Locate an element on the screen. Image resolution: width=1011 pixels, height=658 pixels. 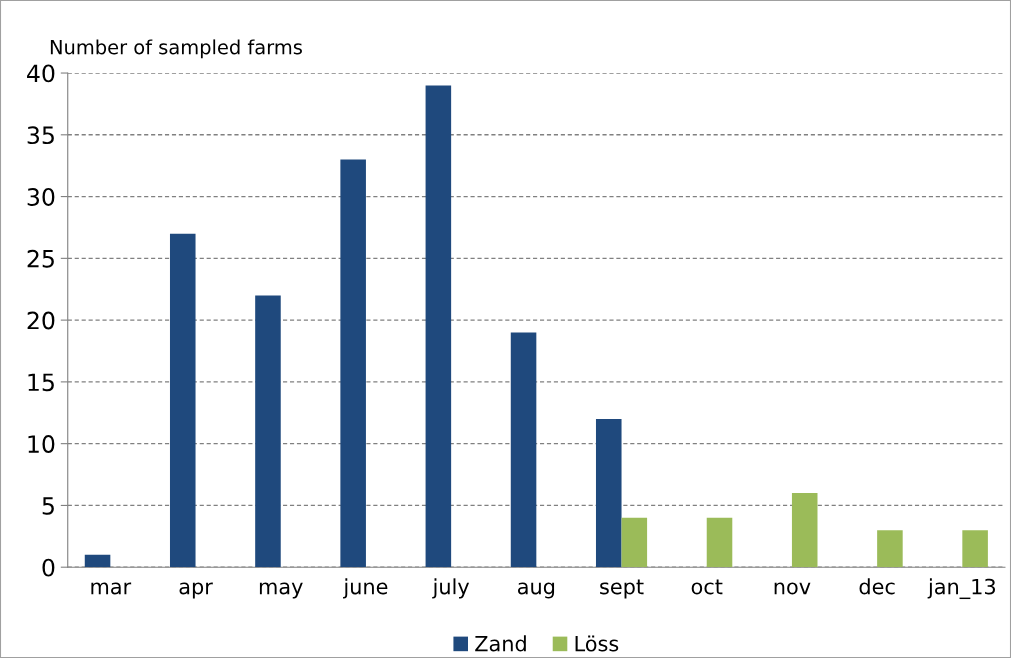
y-tick-label: 0 is located at coordinates (48, 567).